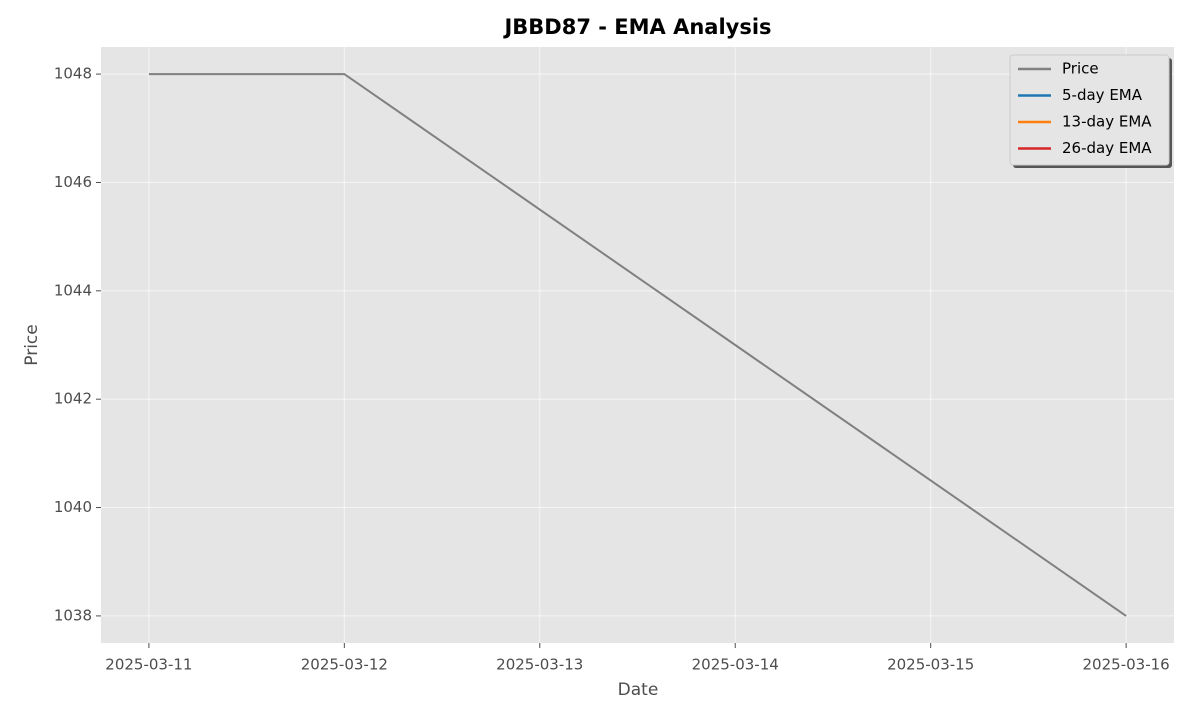  Describe the element at coordinates (636, 27) in the screenshot. I see `chart-title: JBBD87 - EMA Analysis` at that location.